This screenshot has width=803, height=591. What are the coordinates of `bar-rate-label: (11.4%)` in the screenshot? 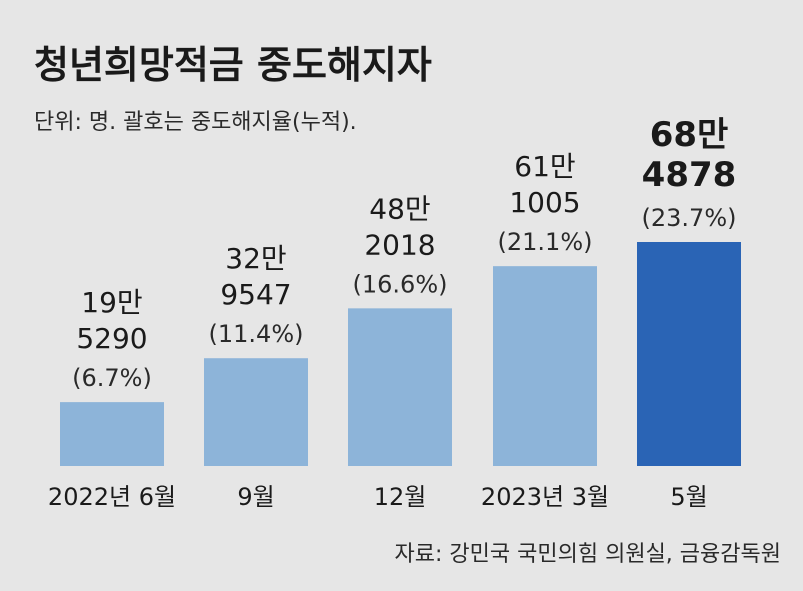 It's located at (256, 334).